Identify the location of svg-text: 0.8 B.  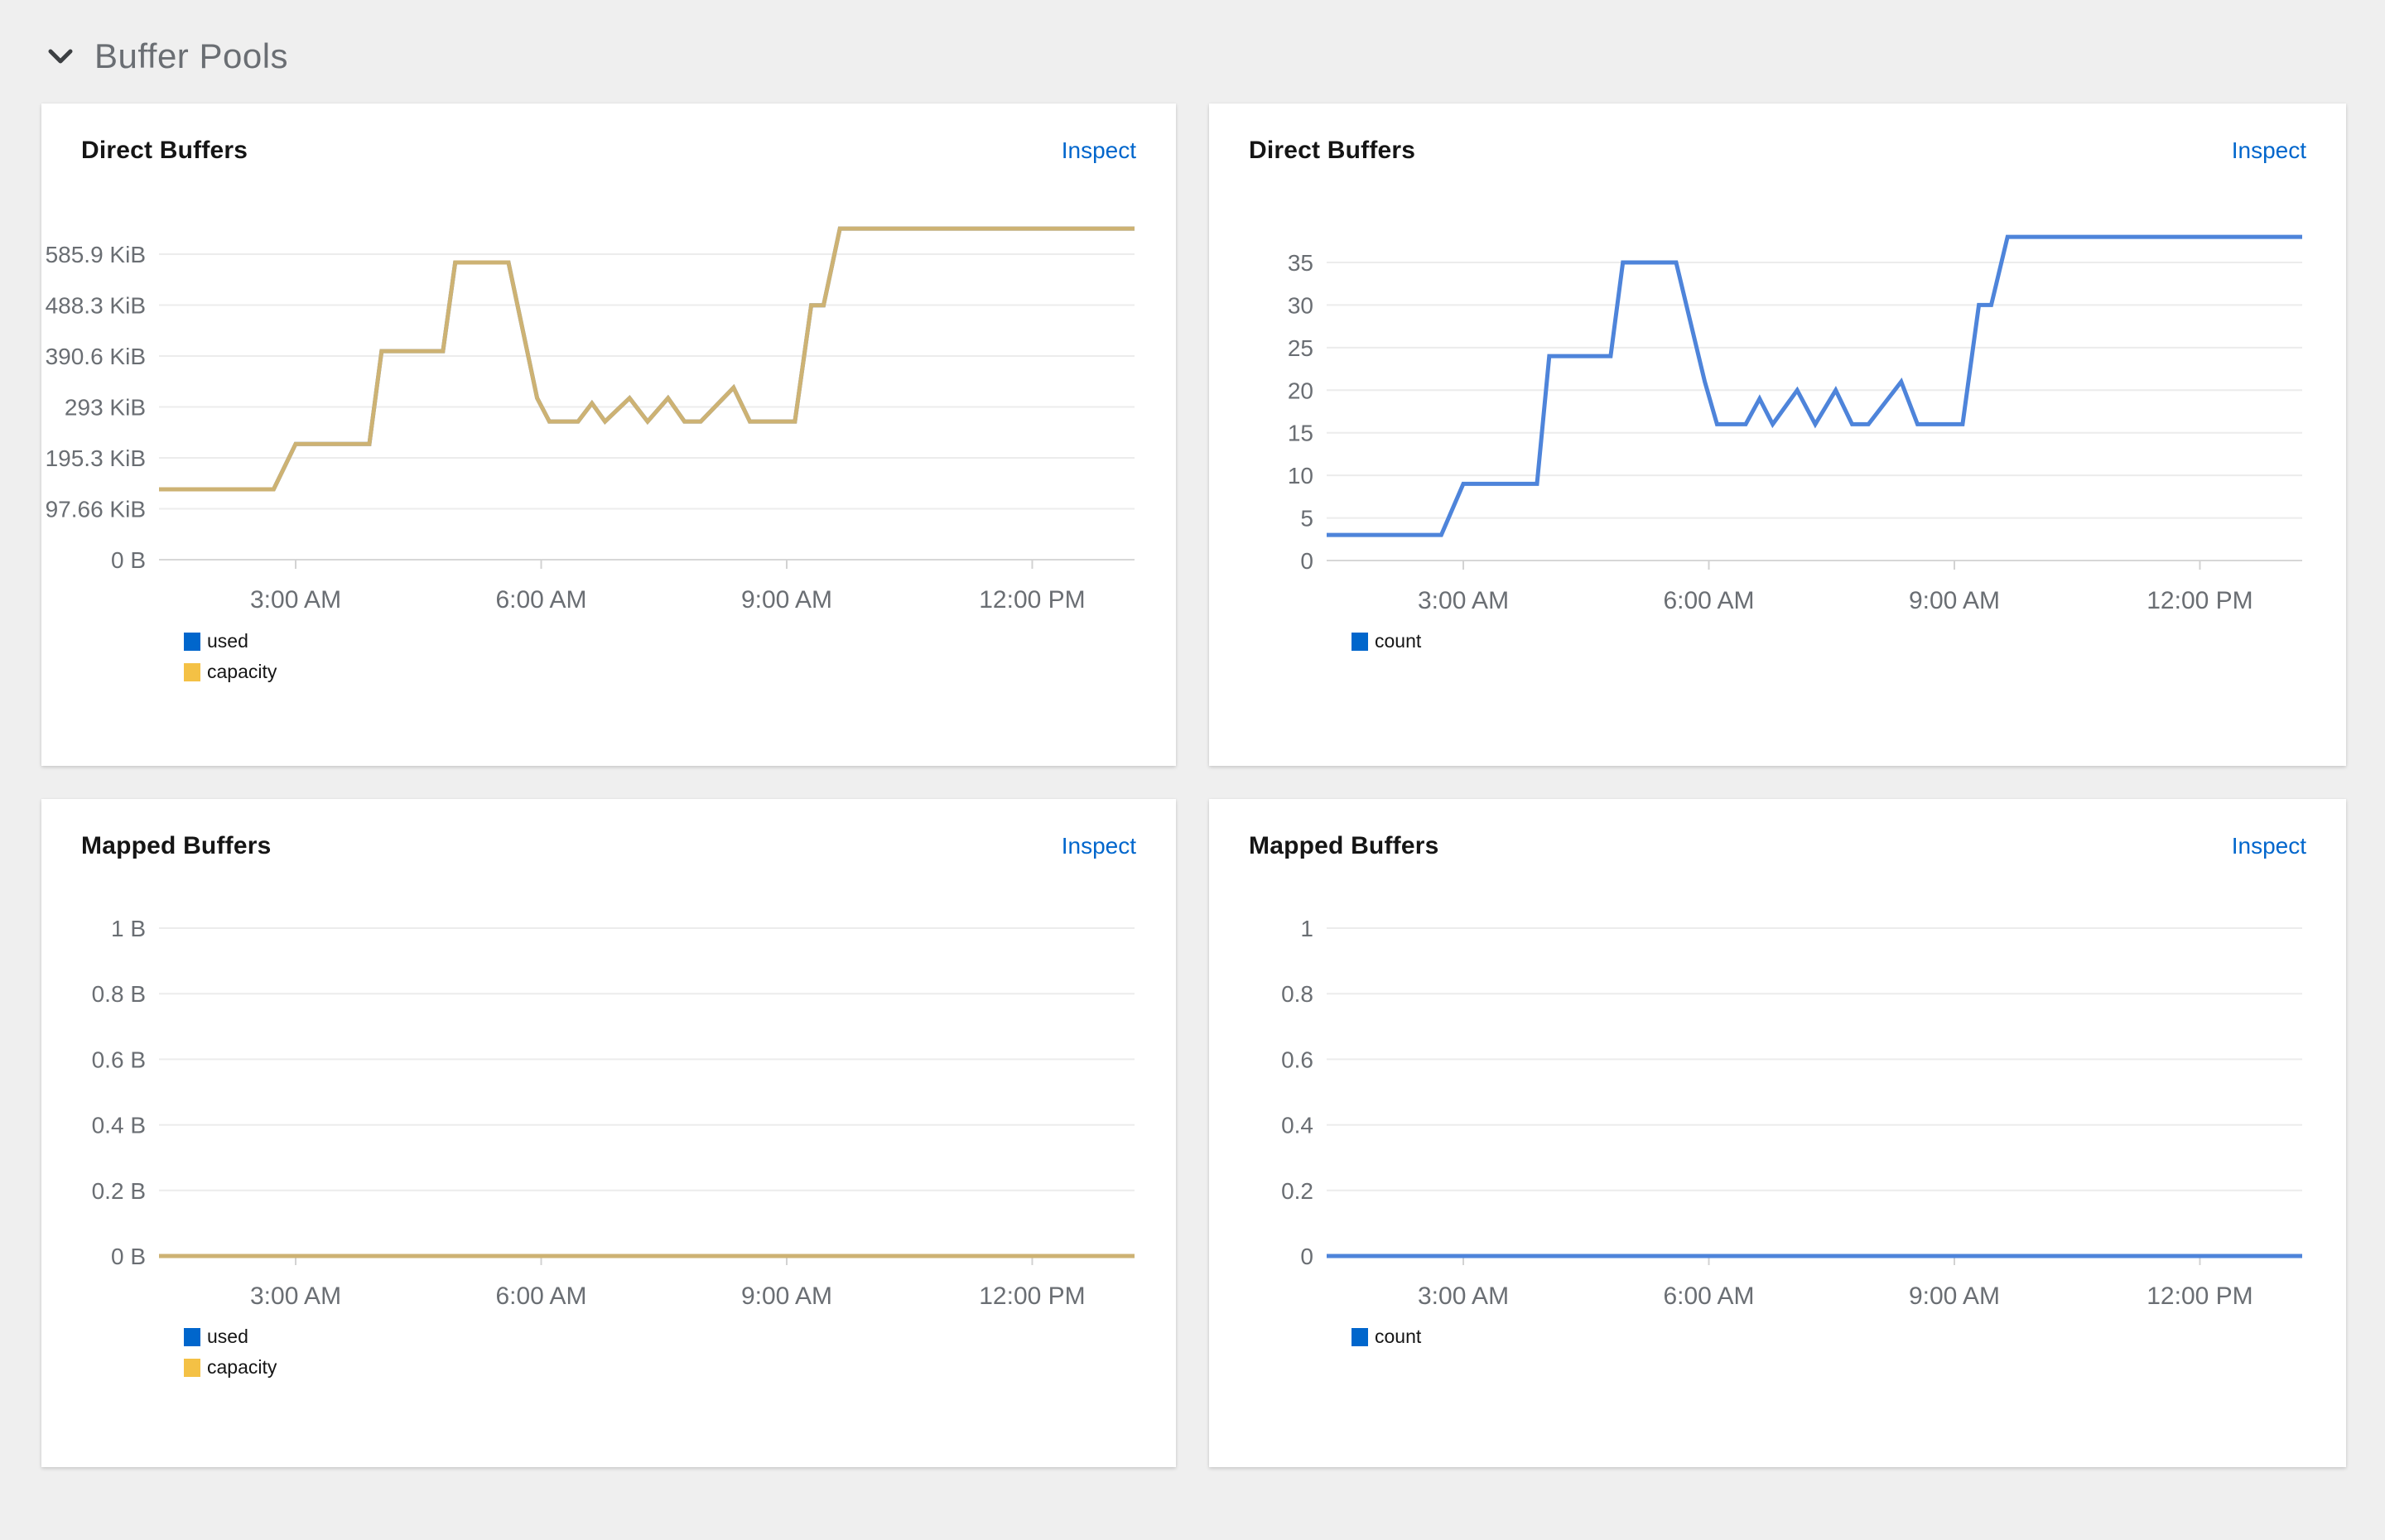
(119, 994).